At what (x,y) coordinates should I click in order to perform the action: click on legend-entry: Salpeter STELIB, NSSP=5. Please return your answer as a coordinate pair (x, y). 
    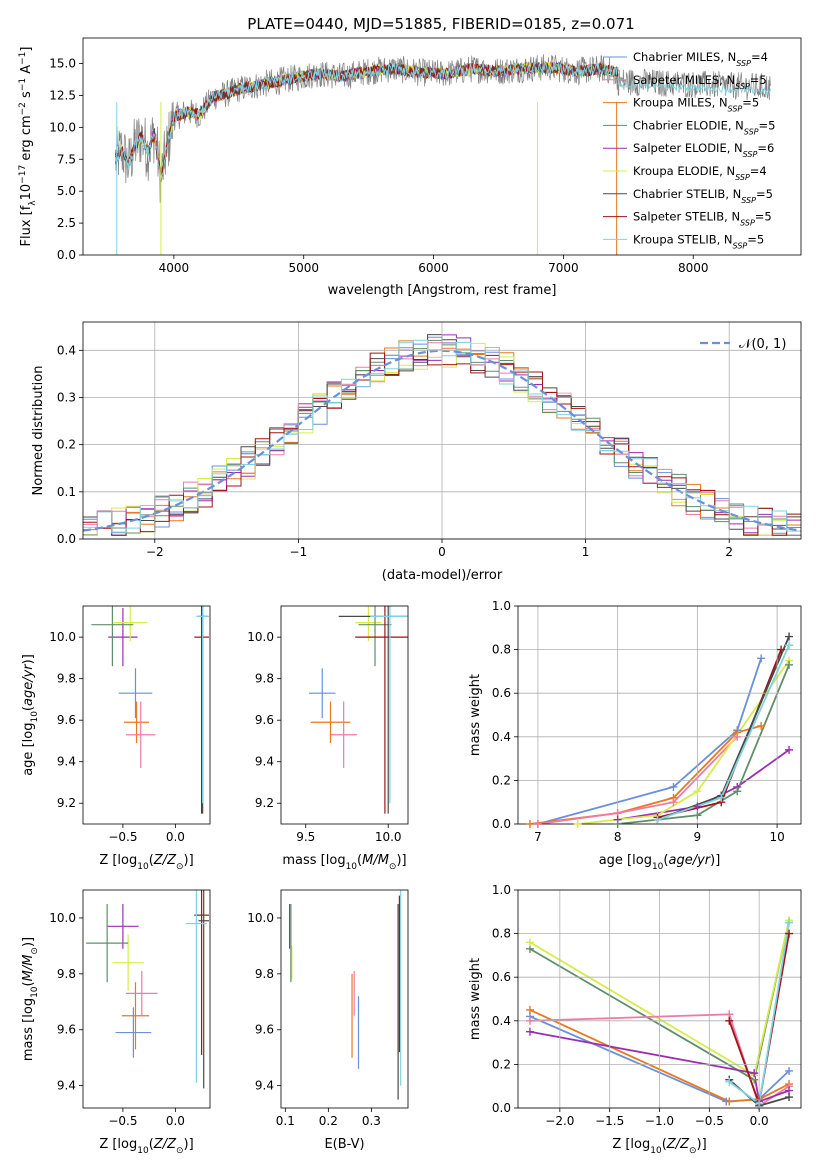
    Looking at the image, I should click on (702, 219).